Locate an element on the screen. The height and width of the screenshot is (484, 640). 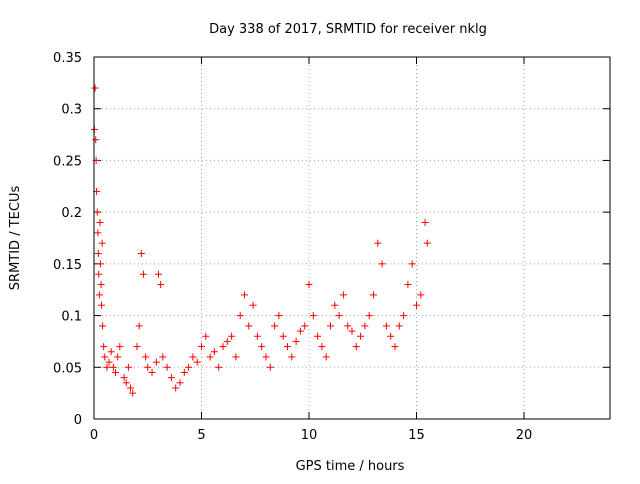
y-tick-label: 0.35 is located at coordinates (67, 58).